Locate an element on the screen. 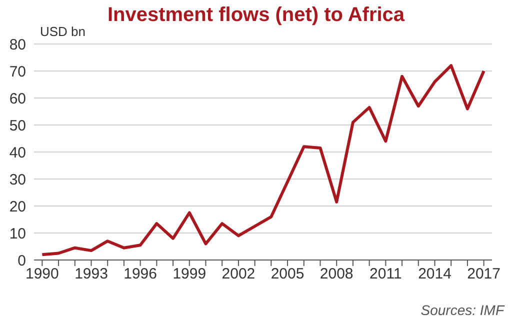  source-note: Sources: IMF is located at coordinates (462, 310).